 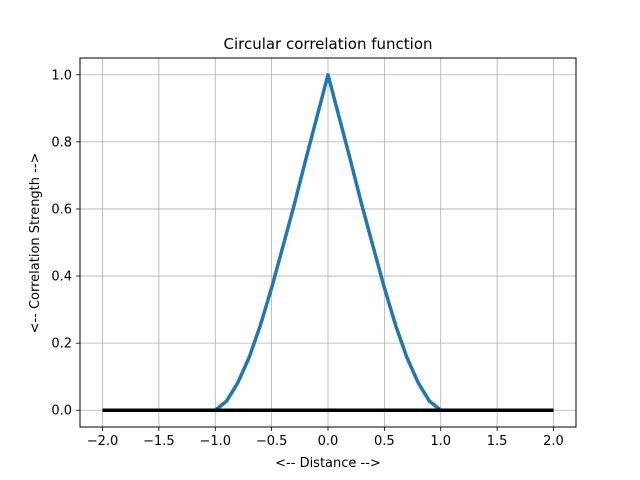 I want to click on y-tick-label: 0.0, so click(x=61, y=411).